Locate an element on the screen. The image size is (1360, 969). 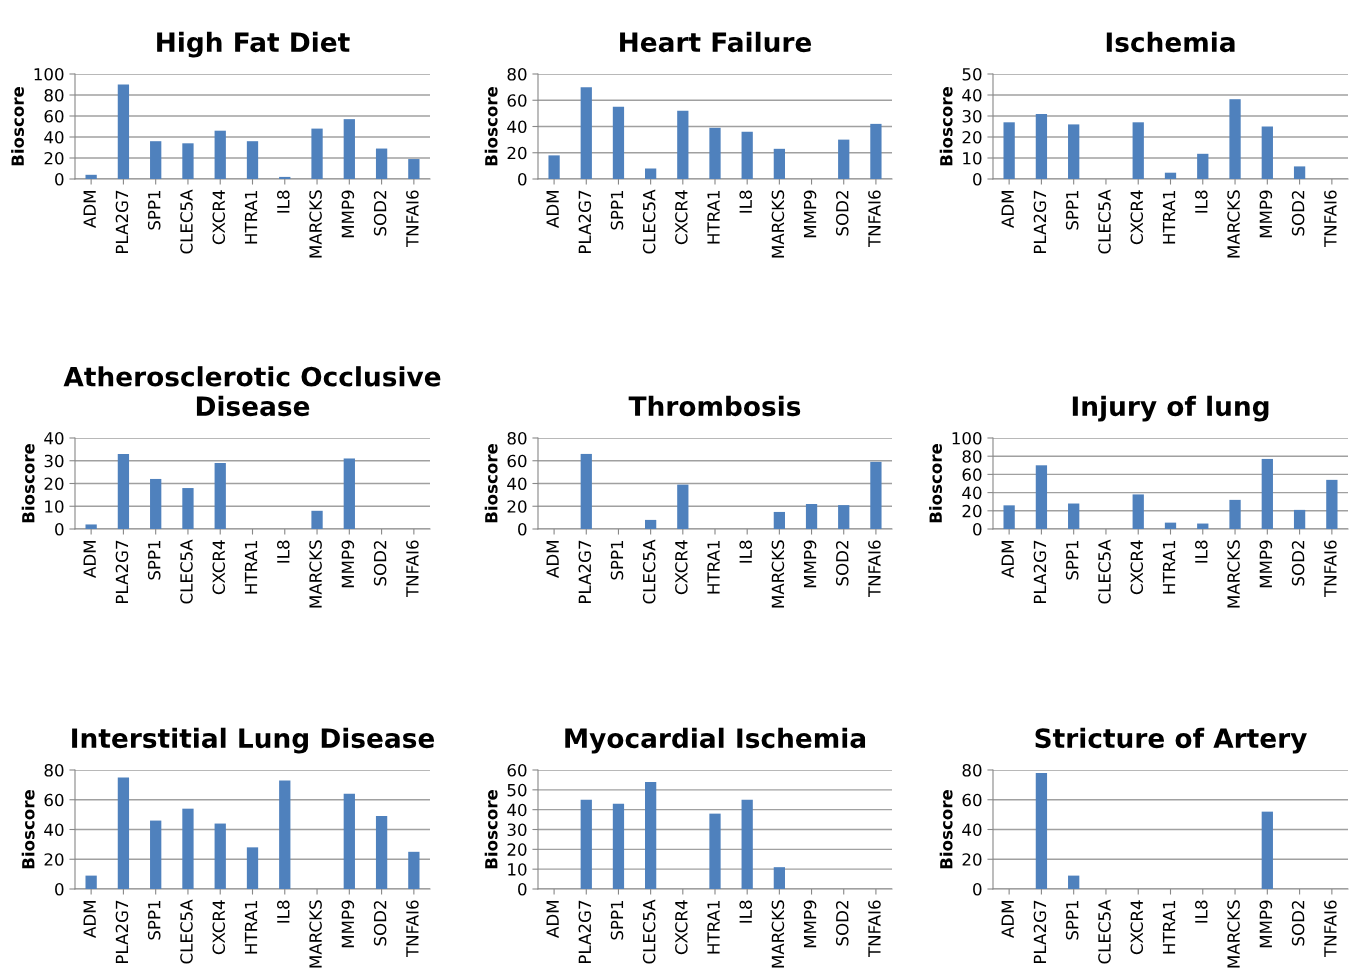
y-tick-label: 100 is located at coordinates (967, 438).